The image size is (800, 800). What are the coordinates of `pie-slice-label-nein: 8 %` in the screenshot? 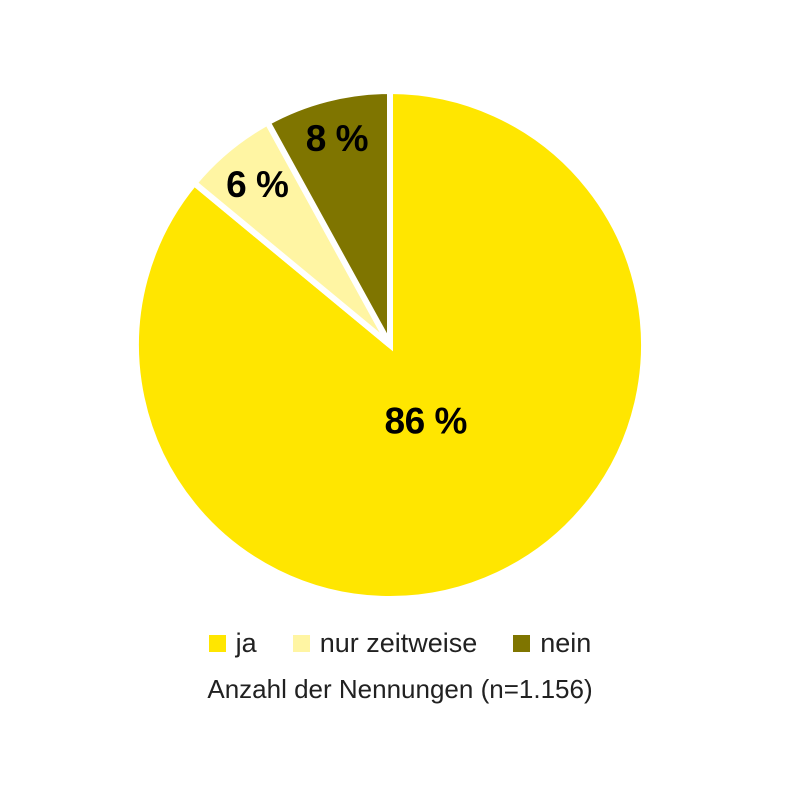 It's located at (337, 138).